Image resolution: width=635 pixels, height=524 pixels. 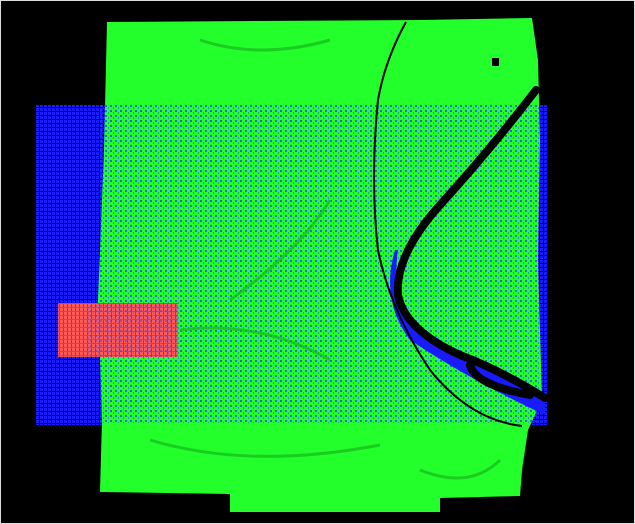 What do you see at coordinates (471, 244) in the screenshot?
I see `river-main` at bounding box center [471, 244].